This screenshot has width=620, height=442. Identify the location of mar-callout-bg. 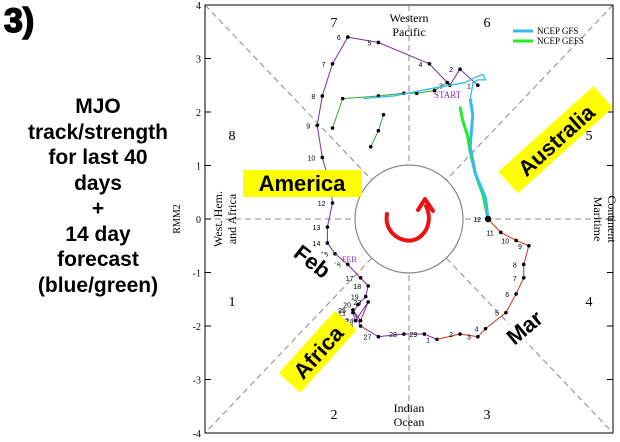
(524, 327).